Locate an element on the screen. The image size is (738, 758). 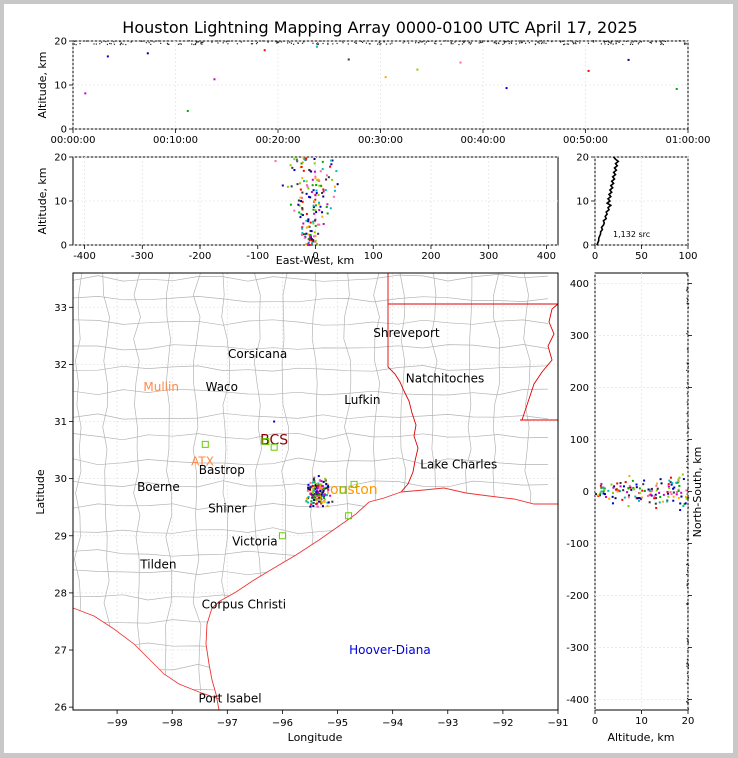
city-label: Hoover-Diana is located at coordinates (390, 650).